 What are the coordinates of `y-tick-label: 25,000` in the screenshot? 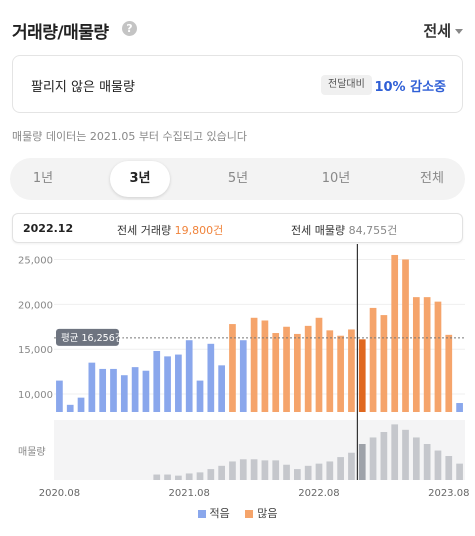 It's located at (35, 260).